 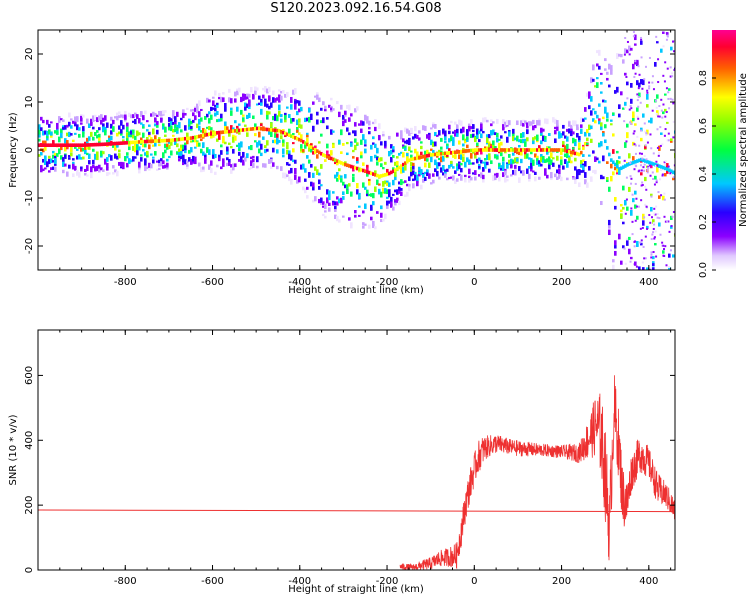 What do you see at coordinates (356, 589) in the screenshot?
I see `snr-x-axis-label: Height of straight line (km)` at bounding box center [356, 589].